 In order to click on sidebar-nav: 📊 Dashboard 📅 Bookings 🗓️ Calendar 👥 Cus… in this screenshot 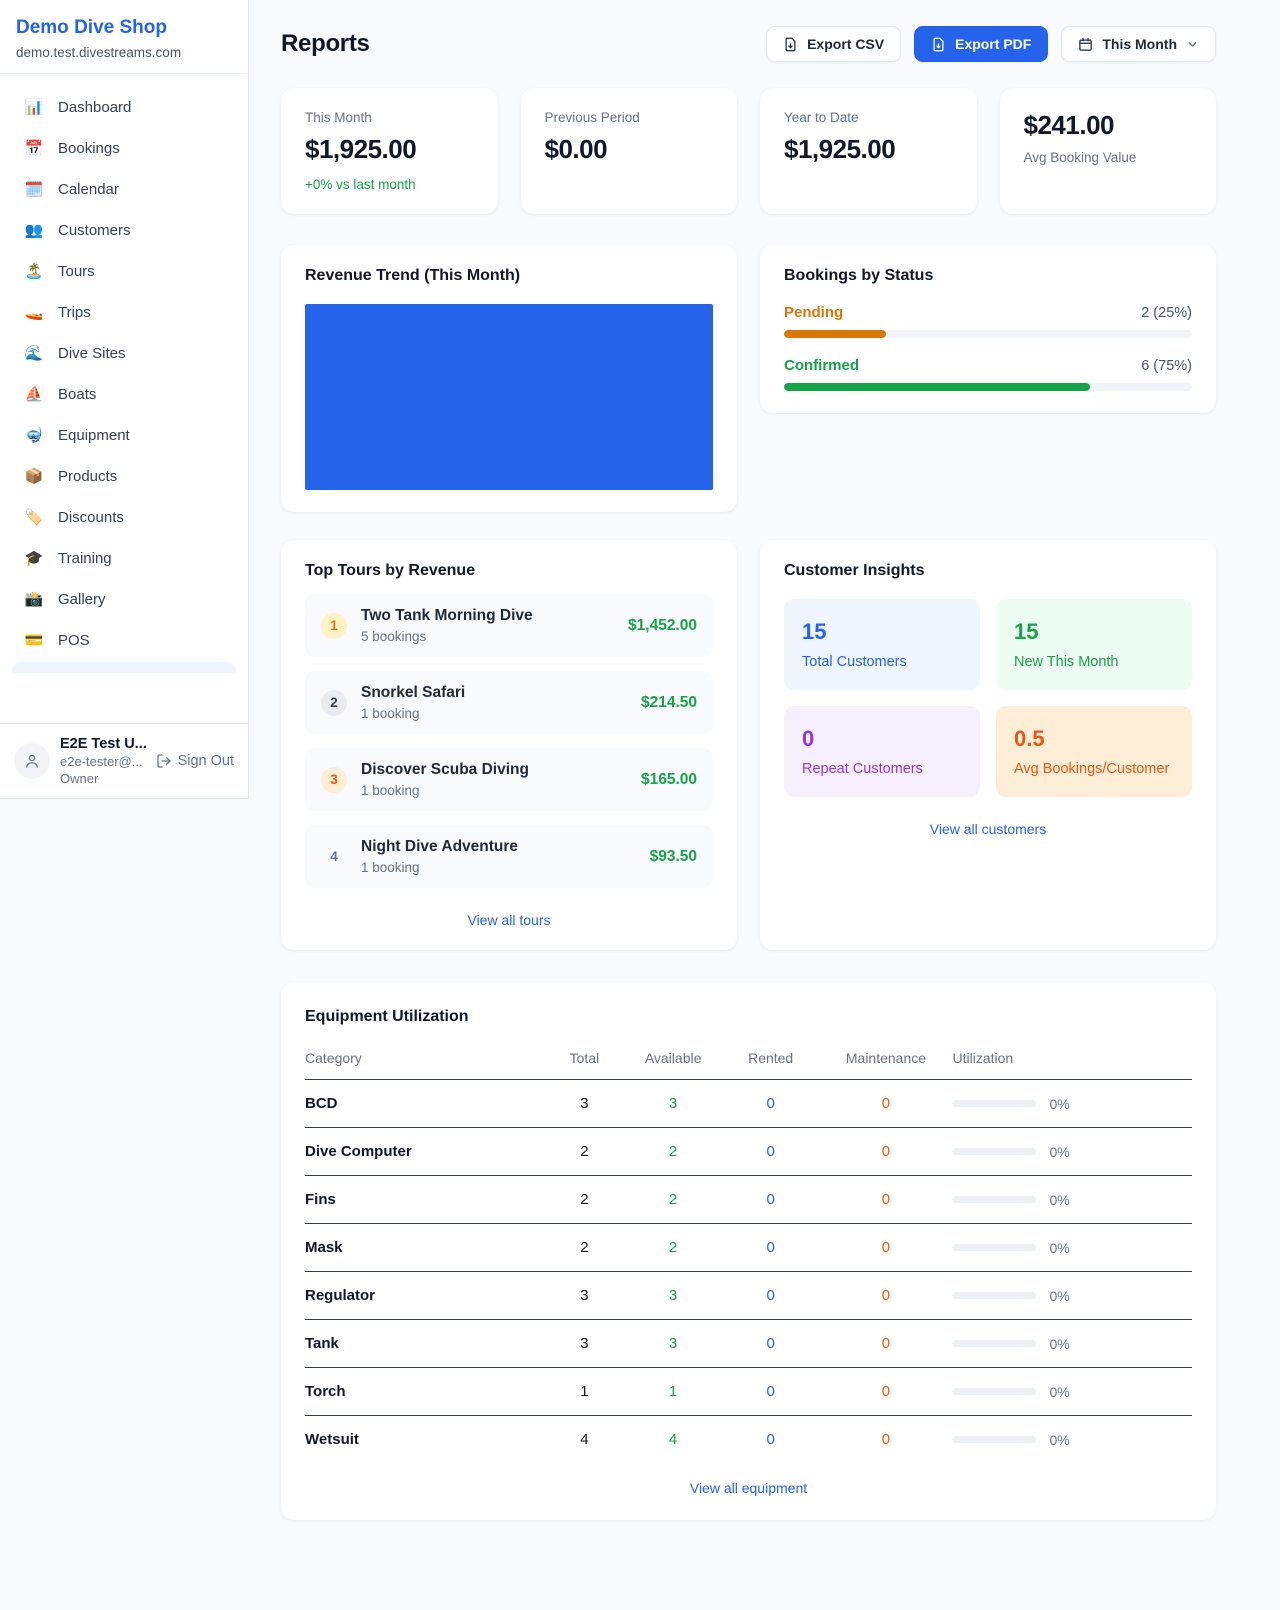, I will do `click(124, 398)`.